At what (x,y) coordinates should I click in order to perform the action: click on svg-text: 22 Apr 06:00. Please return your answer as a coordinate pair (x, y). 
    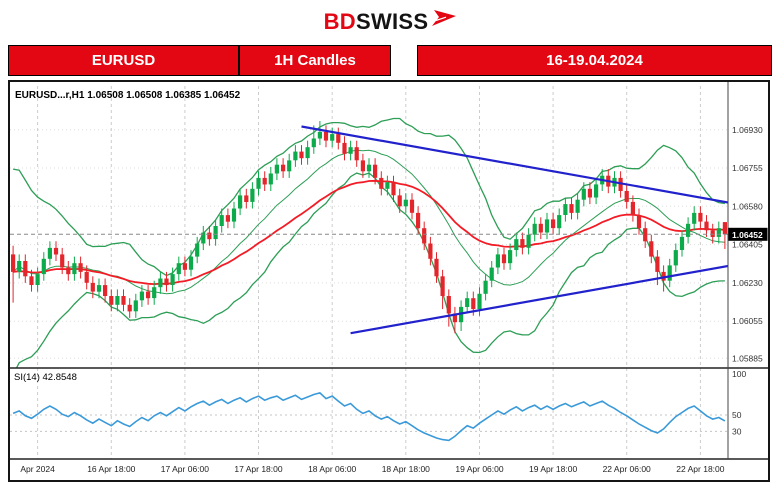
    Looking at the image, I should click on (627, 469).